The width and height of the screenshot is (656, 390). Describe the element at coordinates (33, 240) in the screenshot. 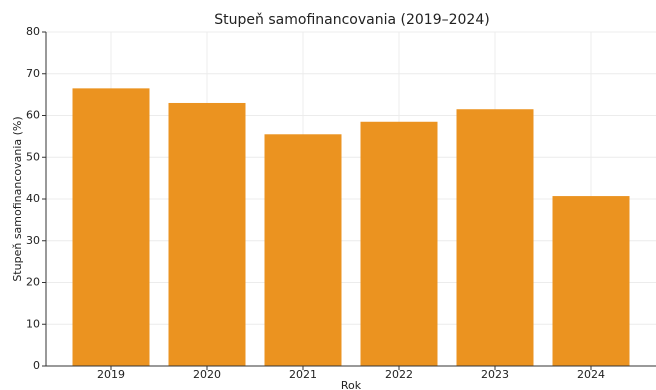

I see `y-tick-label: 30` at that location.